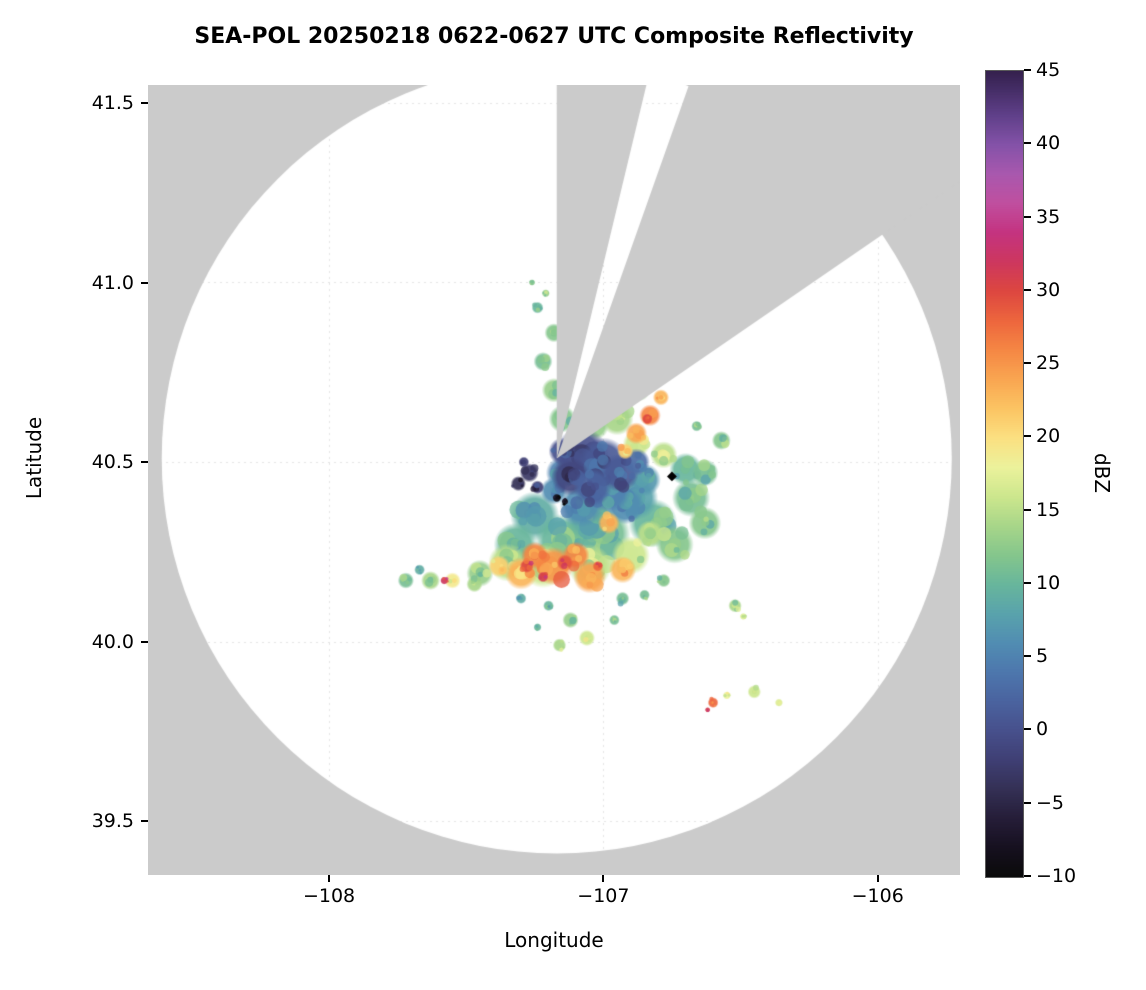 Image resolution: width=1146 pixels, height=990 pixels. Describe the element at coordinates (1102, 473) in the screenshot. I see `colorbar-label: dBZ` at that location.